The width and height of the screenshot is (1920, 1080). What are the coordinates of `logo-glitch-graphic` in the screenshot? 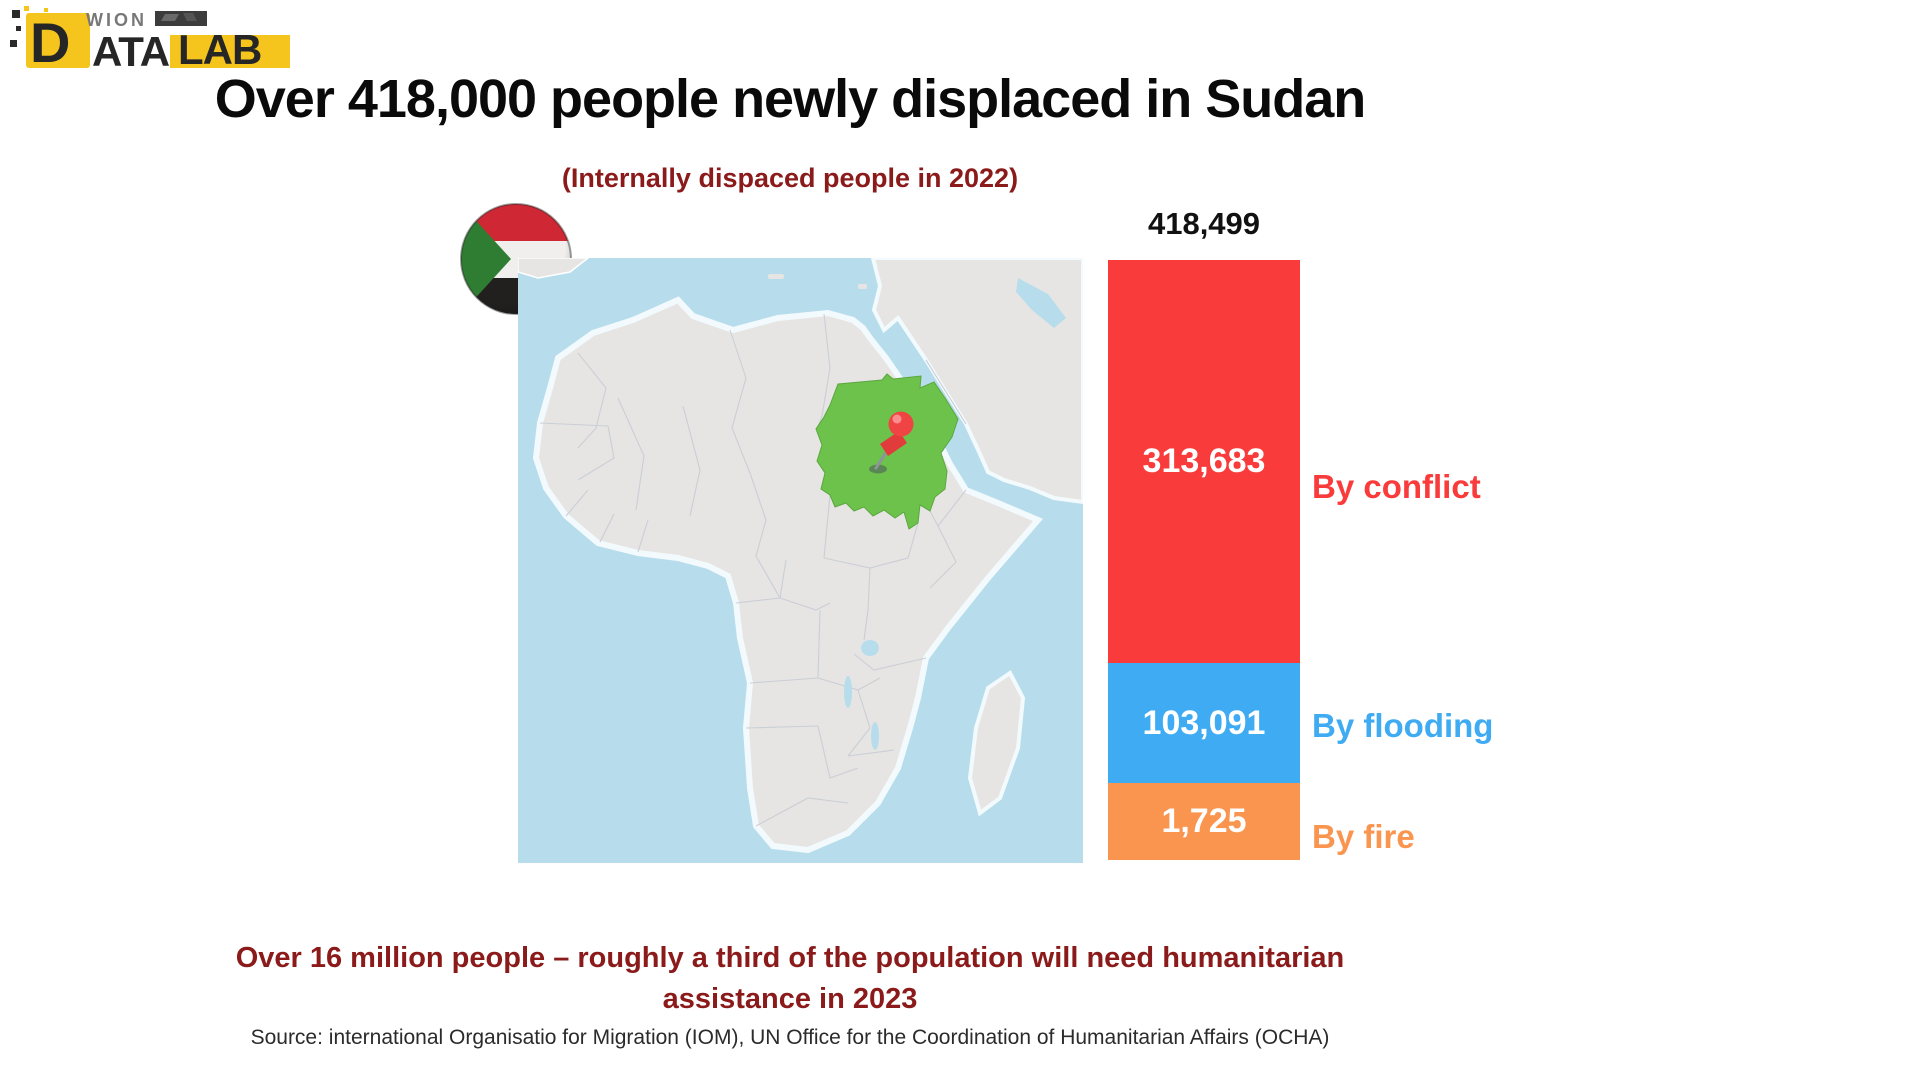 It's located at (181, 18).